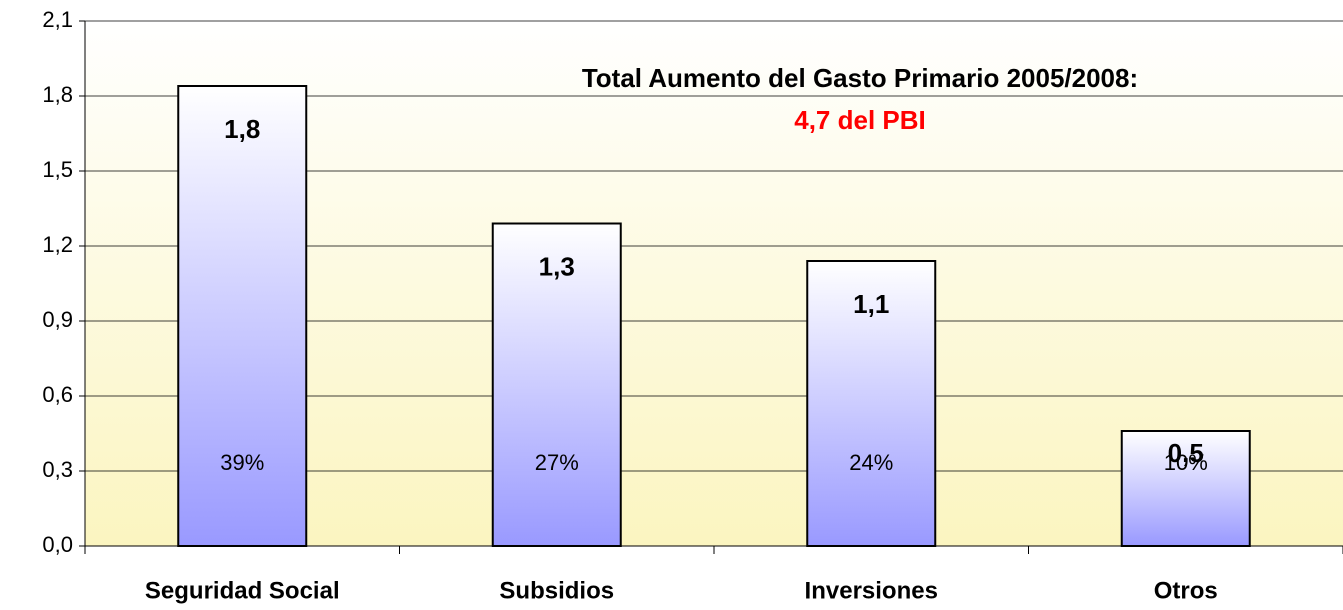  What do you see at coordinates (57, 244) in the screenshot?
I see `y-tick-label: 1,2` at bounding box center [57, 244].